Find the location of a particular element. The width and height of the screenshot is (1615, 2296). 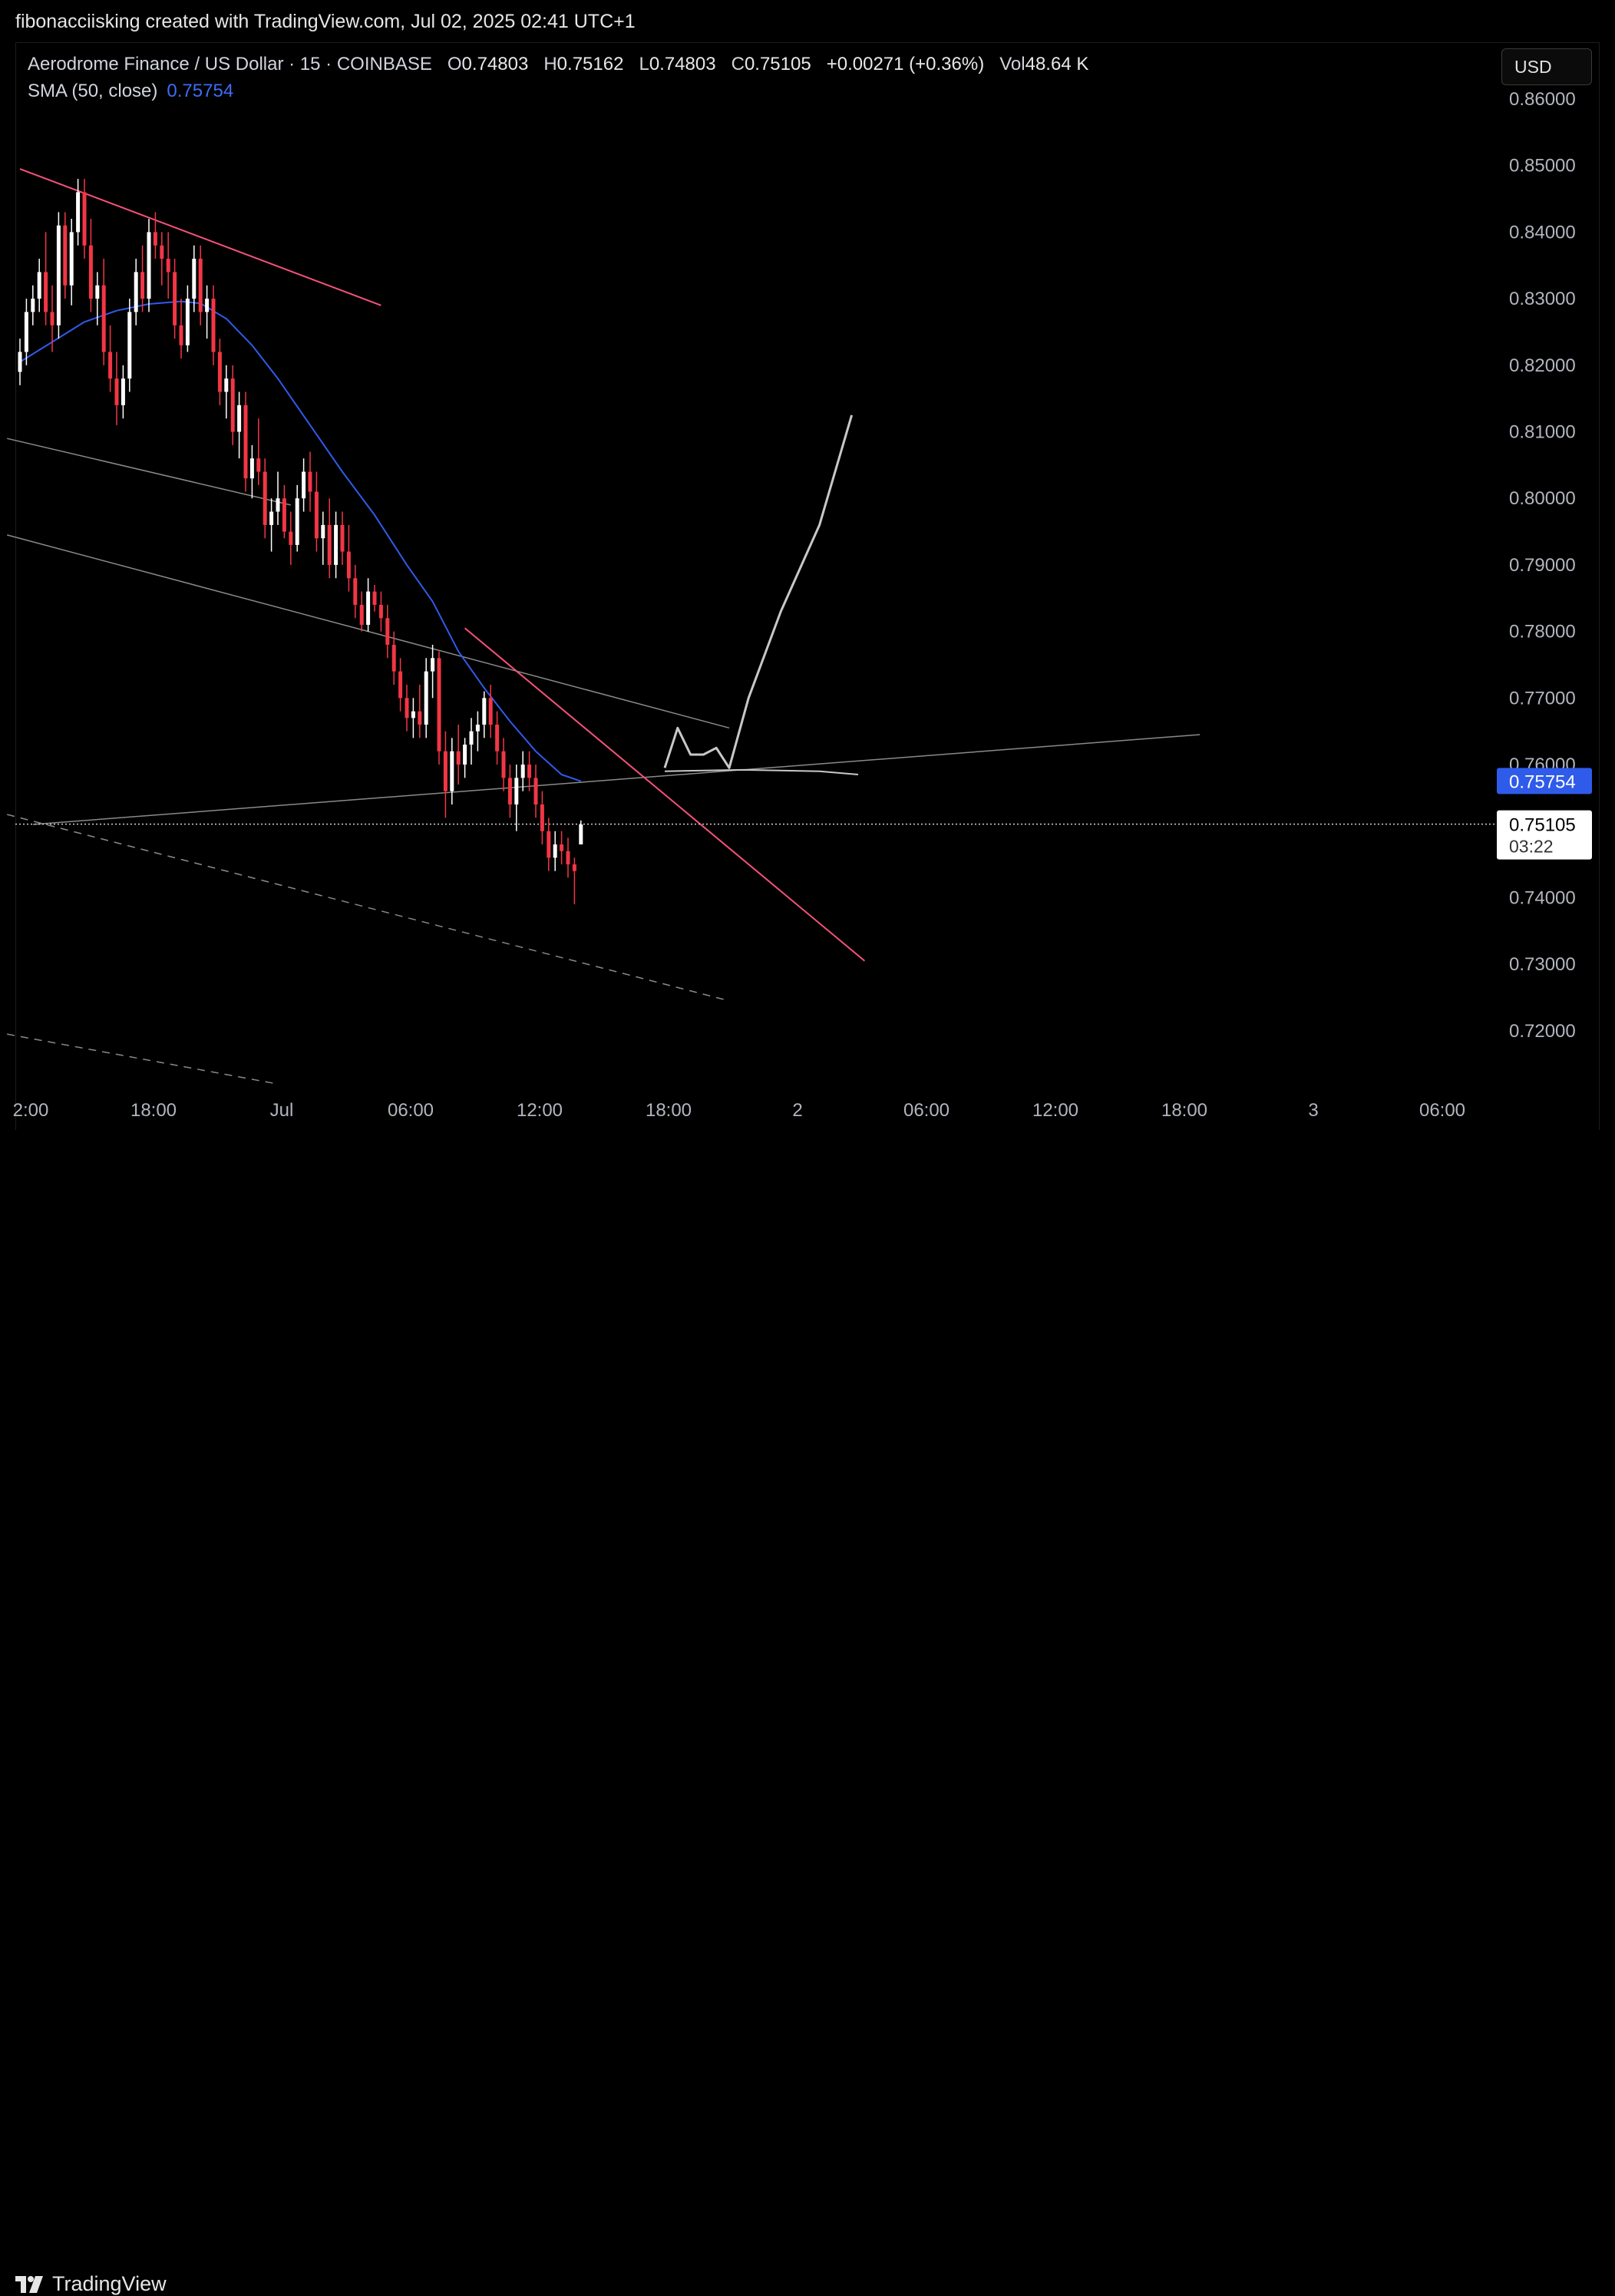

time-tick-label: 18:00 is located at coordinates (669, 1111).